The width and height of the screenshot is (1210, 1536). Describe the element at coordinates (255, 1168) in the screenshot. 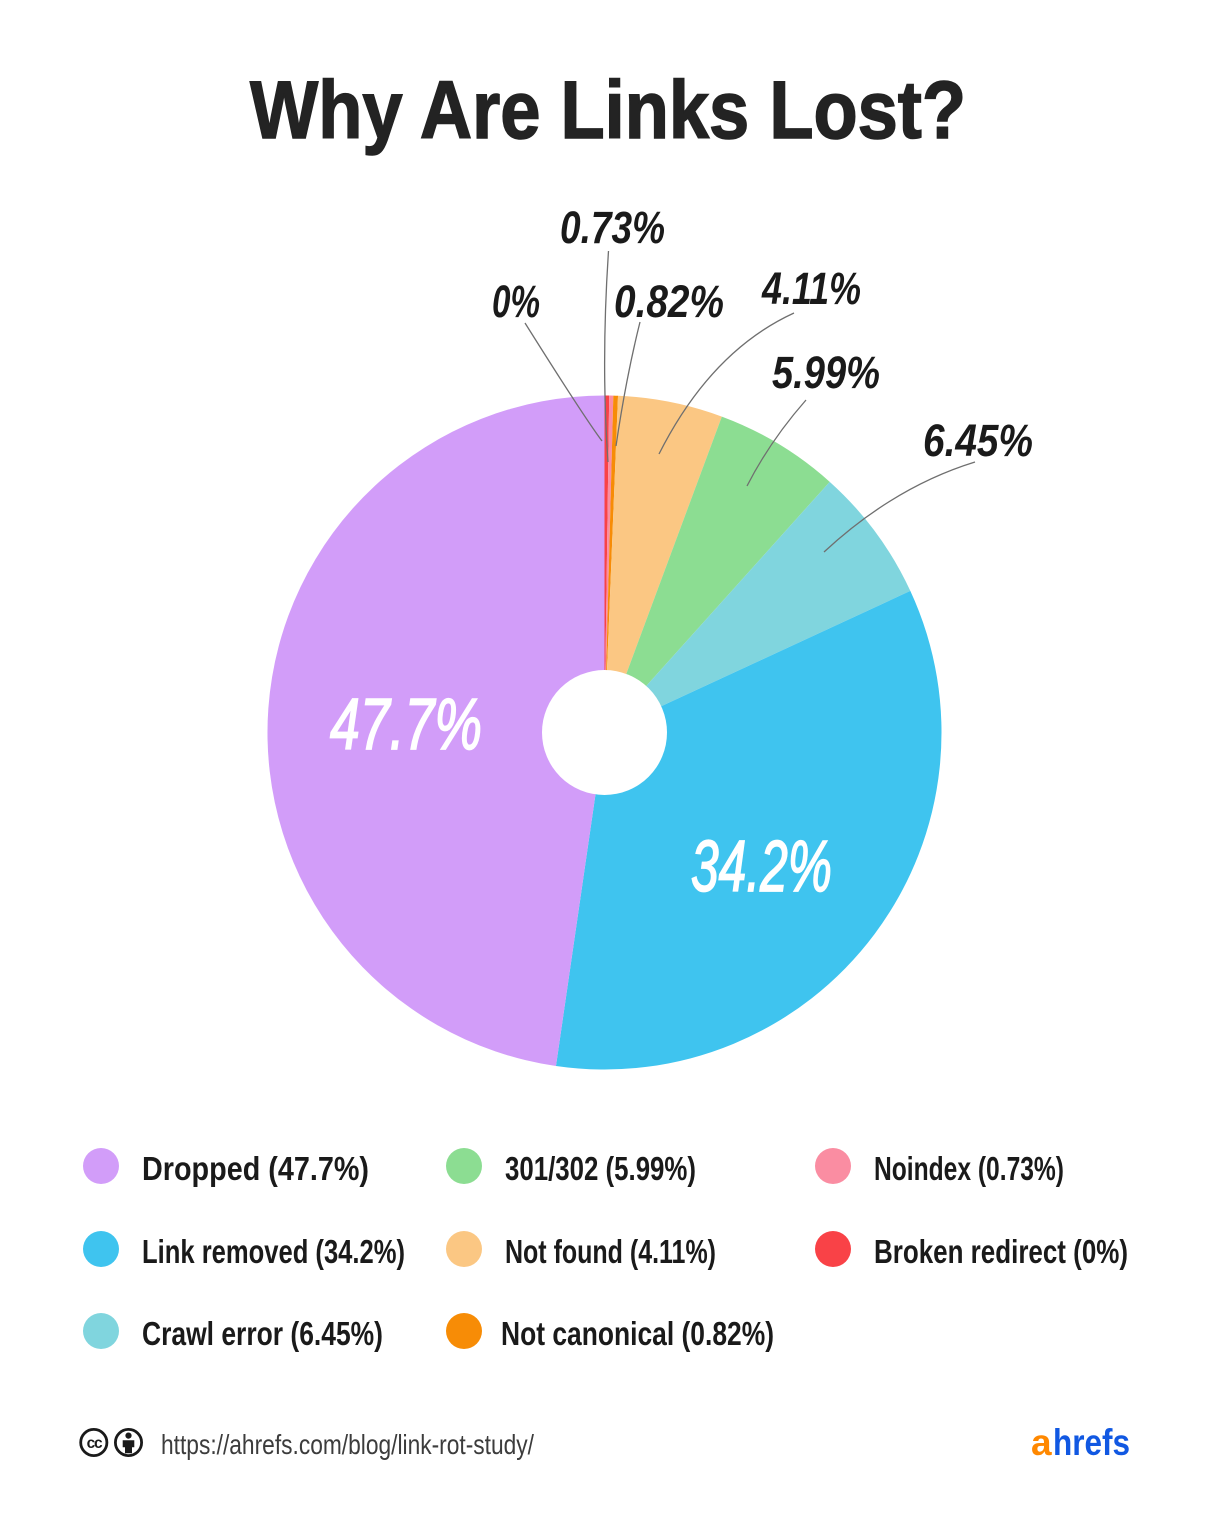

I see `svg-text: Dropped (47.7%)` at that location.